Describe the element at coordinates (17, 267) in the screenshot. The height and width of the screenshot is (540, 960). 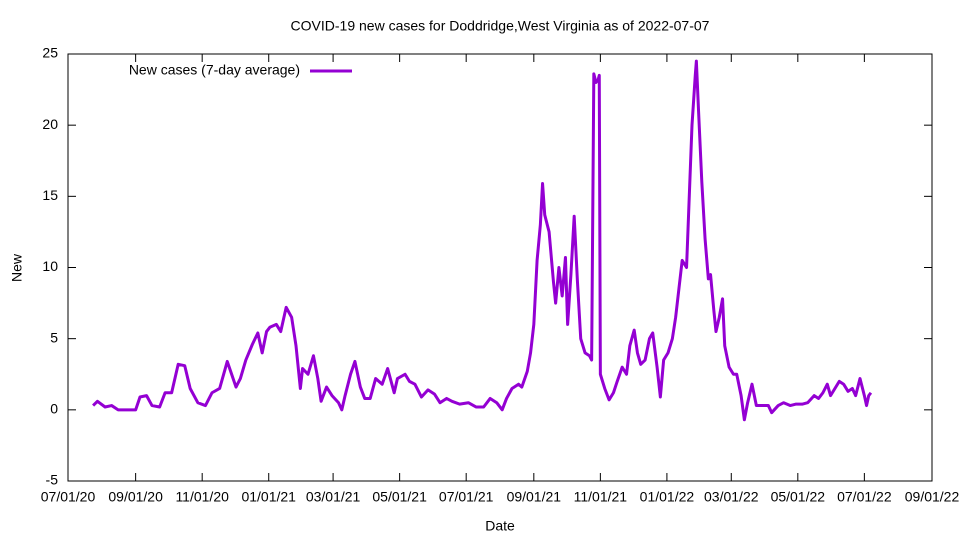
I see `y-axis-label: New` at that location.